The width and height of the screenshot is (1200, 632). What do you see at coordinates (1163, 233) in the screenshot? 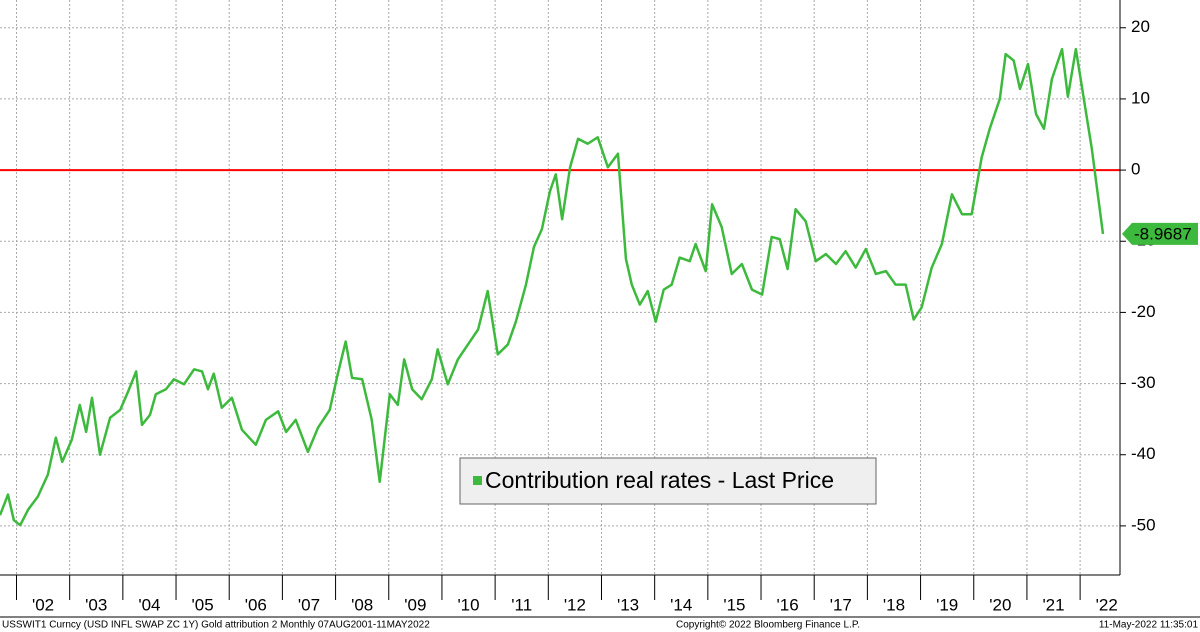
I see `last-price-label: -8.9687` at bounding box center [1163, 233].